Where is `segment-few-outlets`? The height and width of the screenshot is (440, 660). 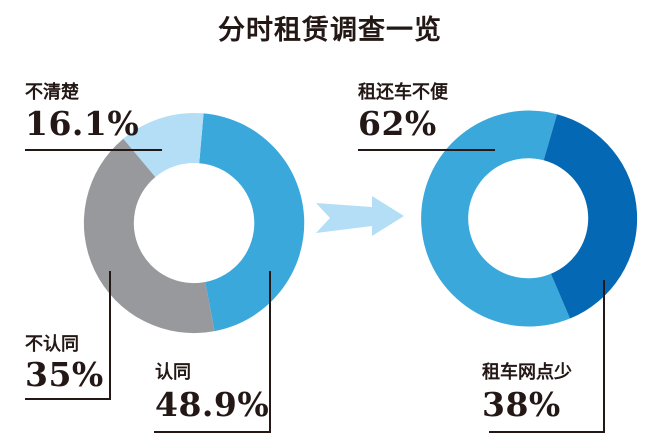
segment-few-outlets is located at coordinates (590, 216).